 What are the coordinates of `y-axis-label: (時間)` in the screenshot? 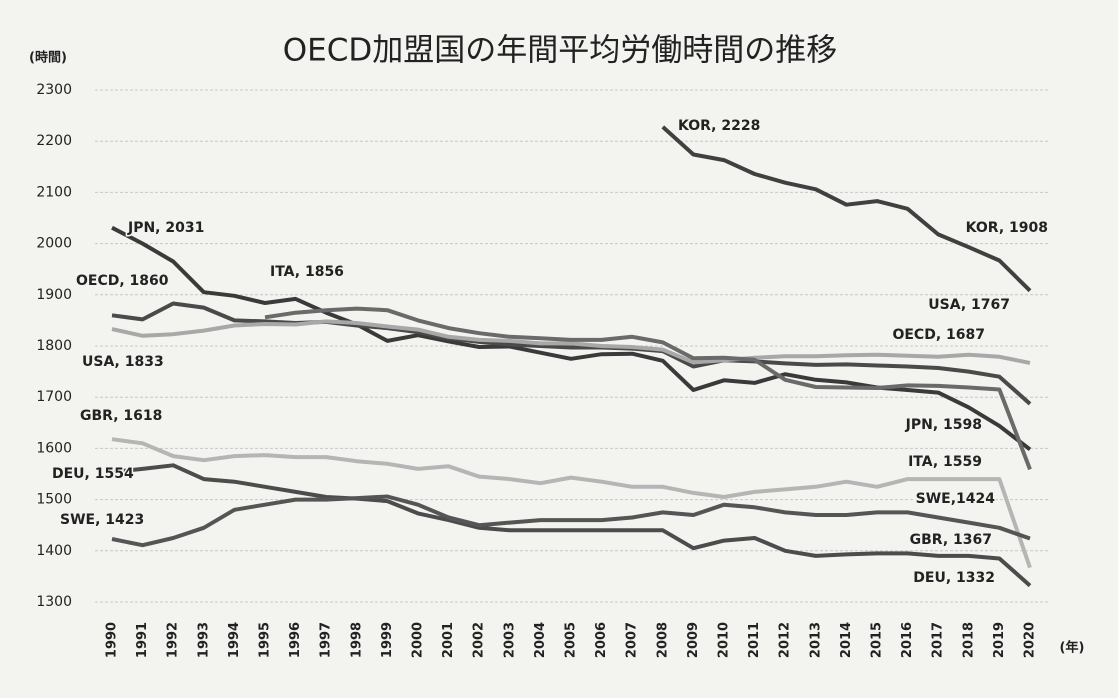 It's located at (48, 58).